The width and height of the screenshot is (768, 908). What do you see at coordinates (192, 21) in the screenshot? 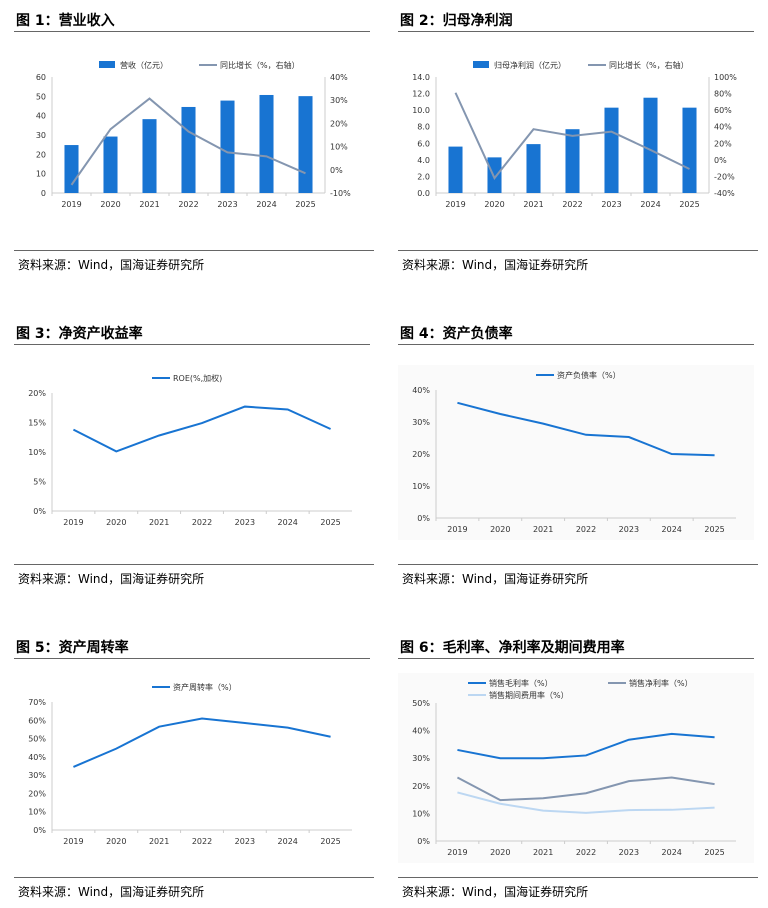
I see `figure-title: 图 1：营业收入` at bounding box center [192, 21].